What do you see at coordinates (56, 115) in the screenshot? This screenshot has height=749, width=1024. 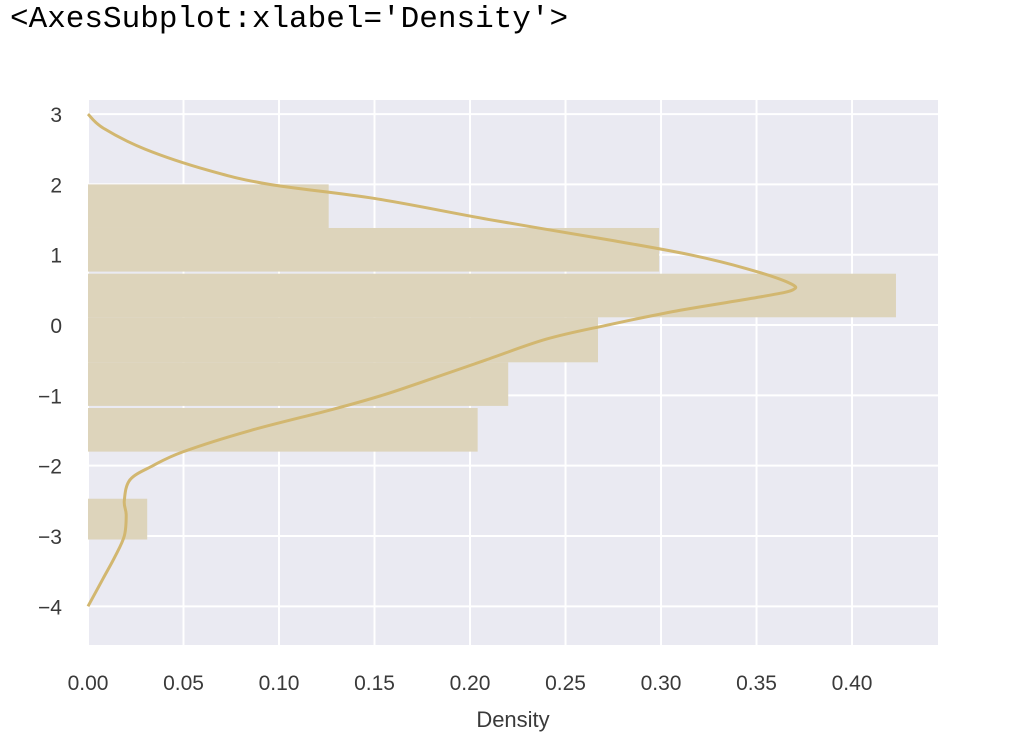 I see `y-tick-label: 3` at bounding box center [56, 115].